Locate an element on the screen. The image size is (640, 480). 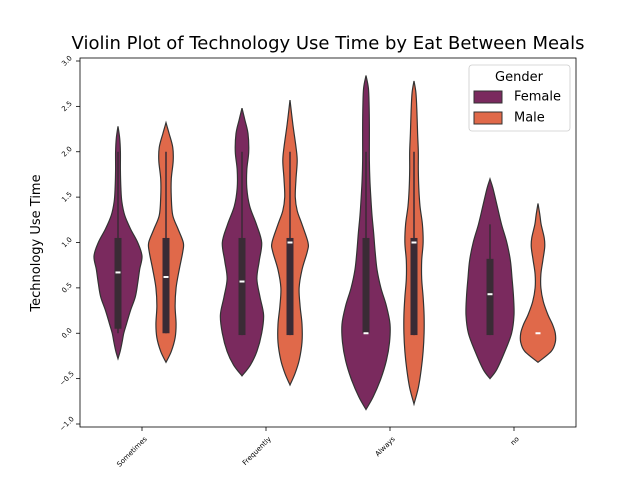
iqr-box-male-frequently is located at coordinates (290, 286).